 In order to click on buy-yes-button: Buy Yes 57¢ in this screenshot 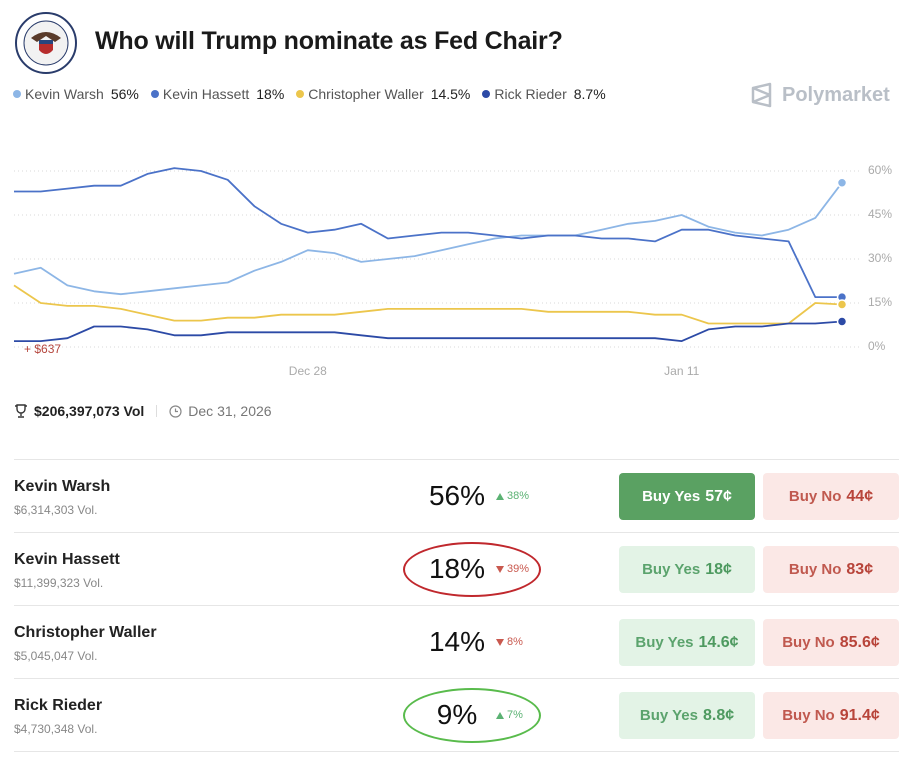, I will do `click(687, 496)`.